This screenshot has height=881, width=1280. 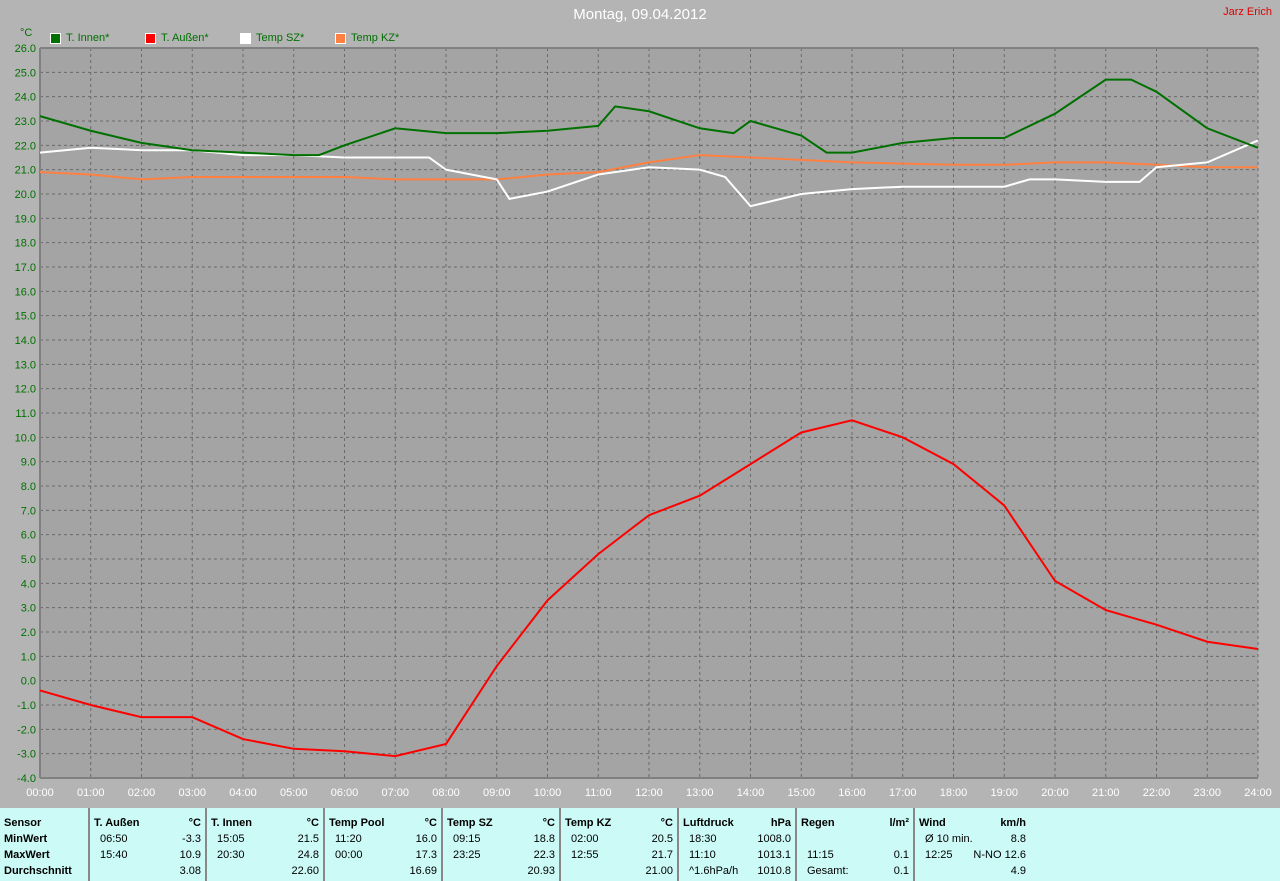 I want to click on y-tick-label: 20.0, so click(x=25, y=195).